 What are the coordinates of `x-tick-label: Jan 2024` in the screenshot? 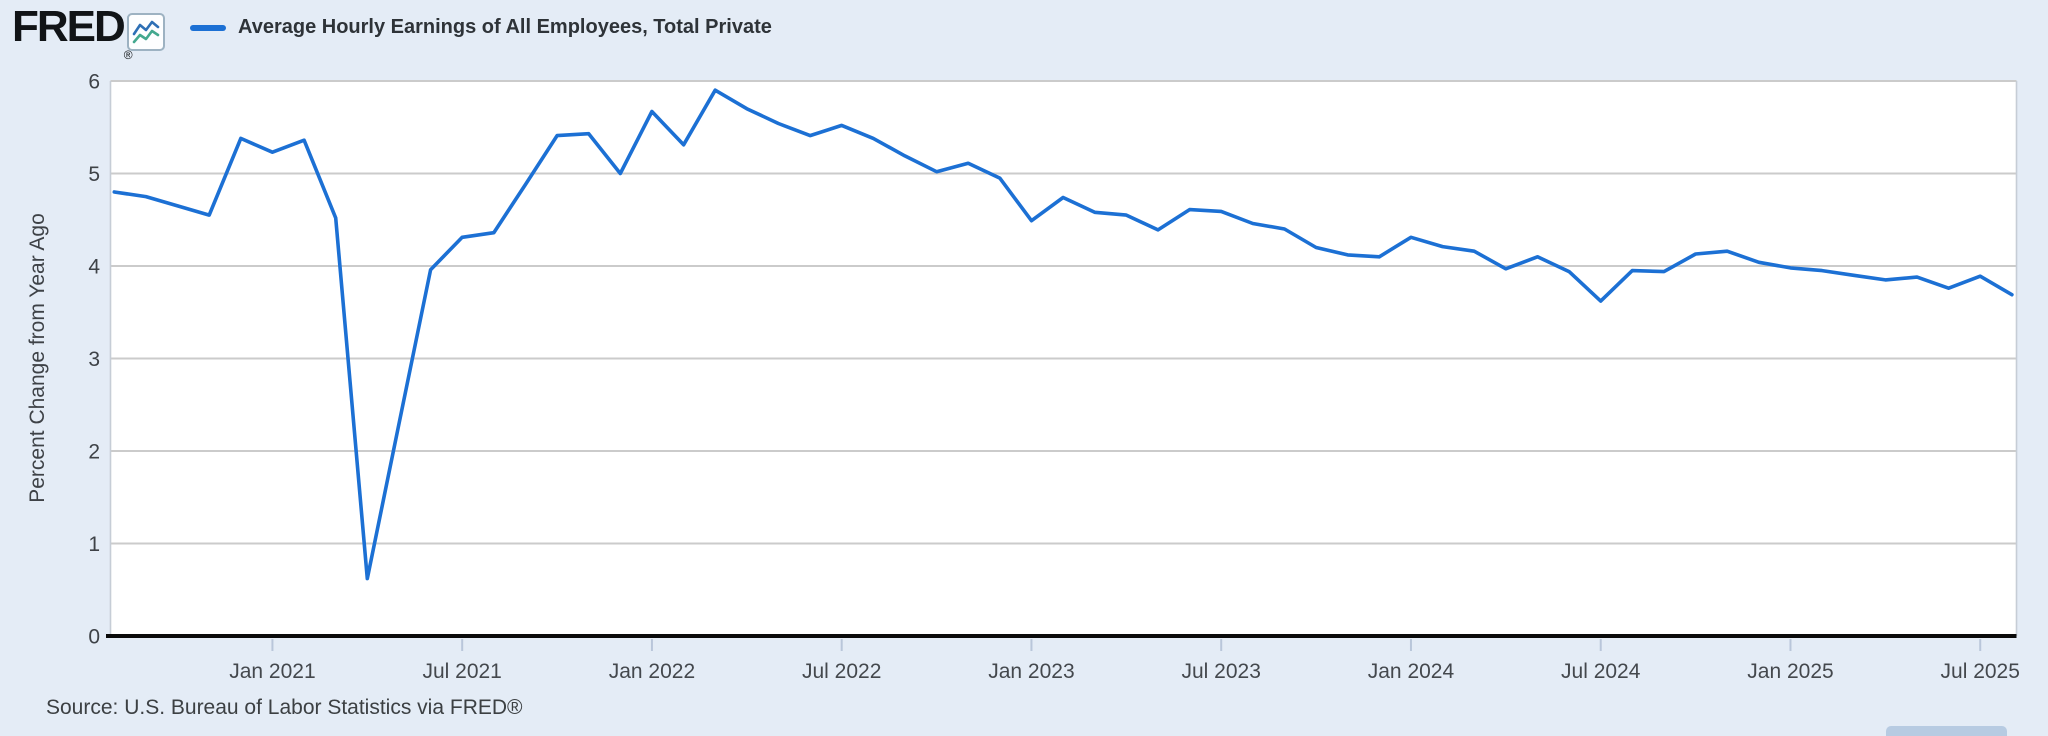 It's located at (1411, 671).